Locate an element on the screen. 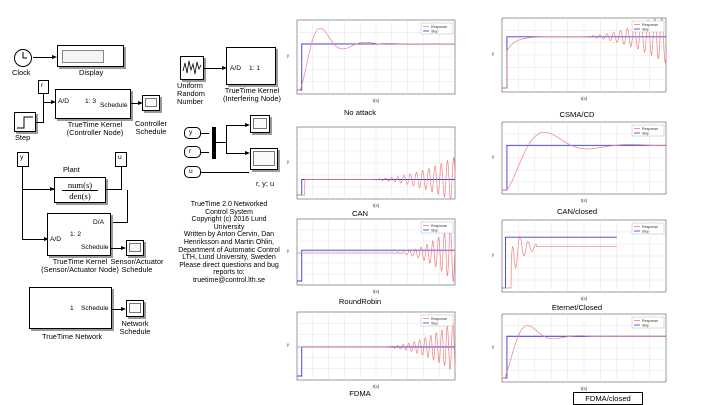  controller-schedule-scope is located at coordinates (151, 103).